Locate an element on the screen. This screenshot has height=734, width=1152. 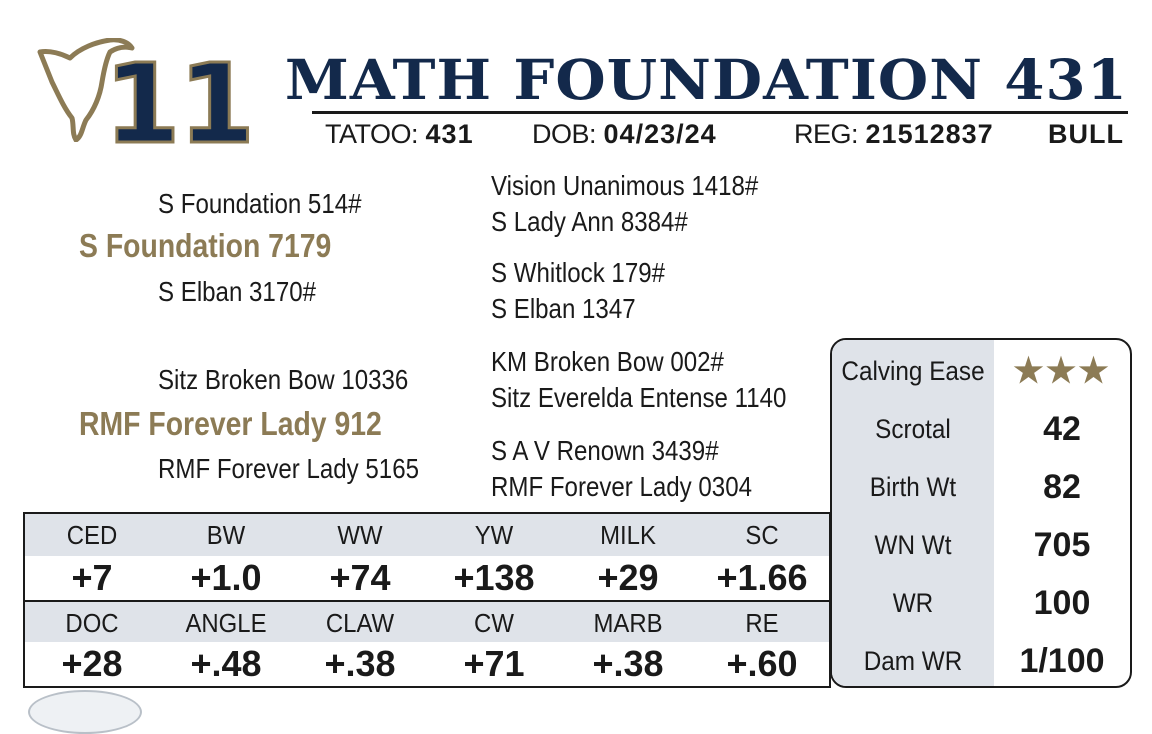
epd-value-row: +28 +.48 +.38 +71 +.38 +.60 is located at coordinates (427, 664).